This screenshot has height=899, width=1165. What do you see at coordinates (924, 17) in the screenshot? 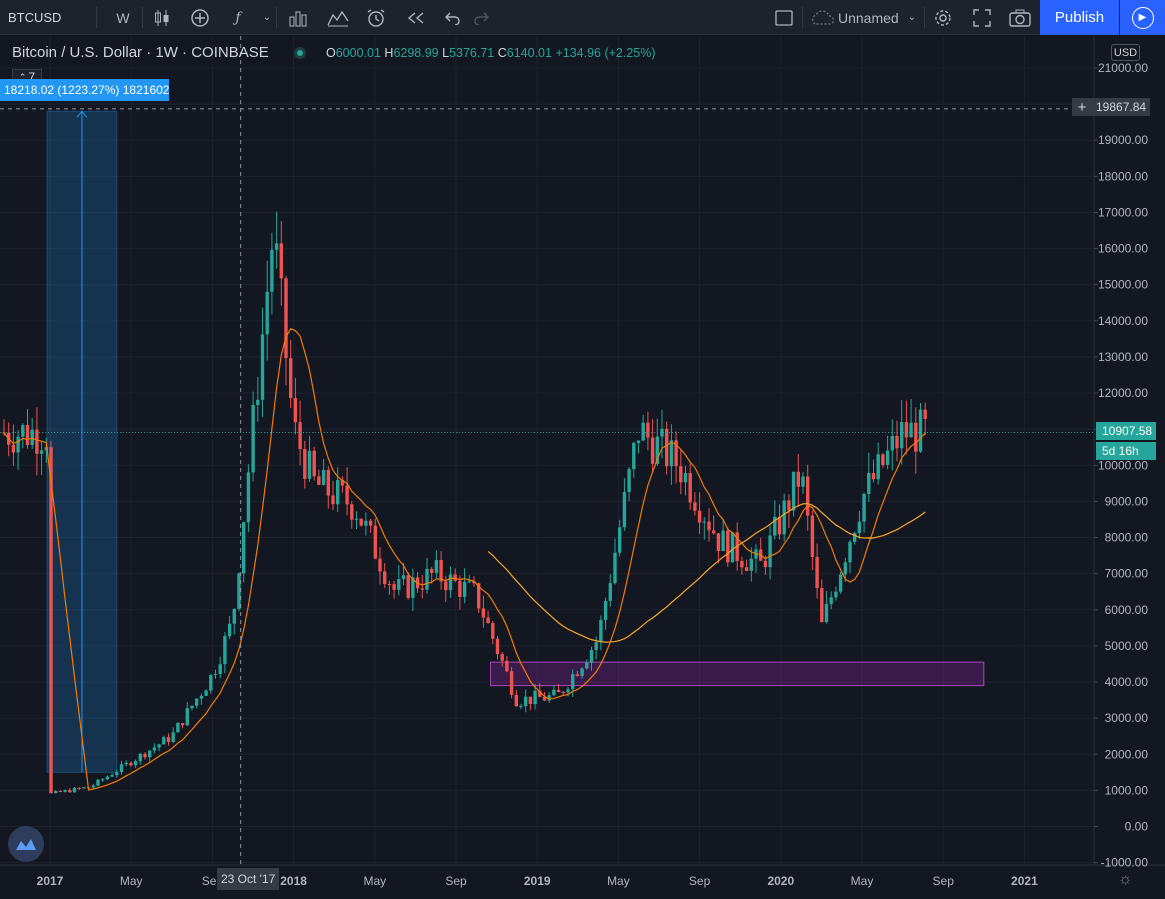
I see `toolbar-divider` at bounding box center [924, 17].